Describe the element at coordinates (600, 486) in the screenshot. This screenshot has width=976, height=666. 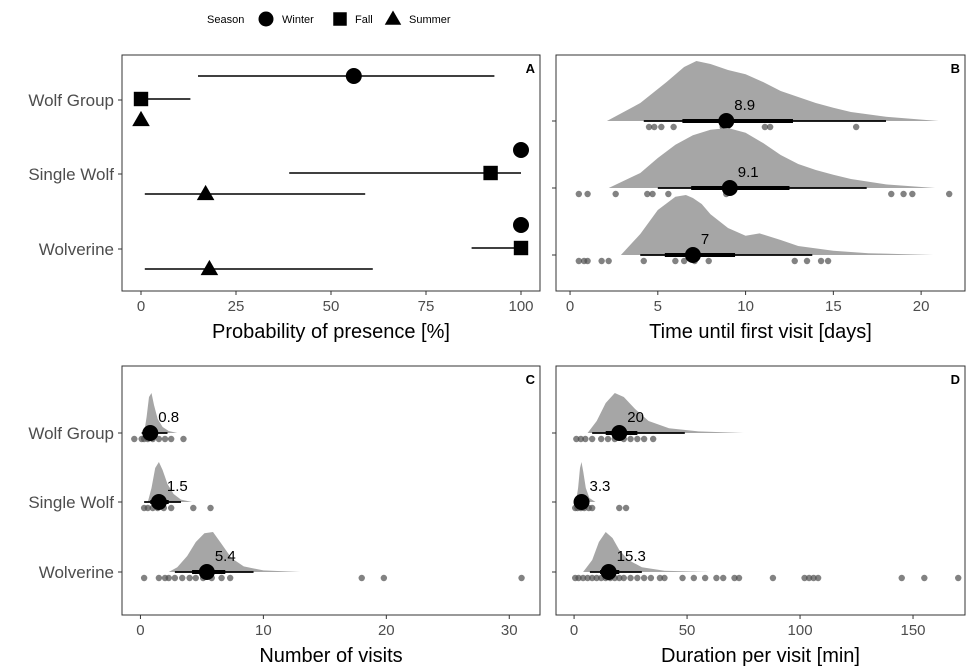
I see `mean-label: 3.3` at that location.